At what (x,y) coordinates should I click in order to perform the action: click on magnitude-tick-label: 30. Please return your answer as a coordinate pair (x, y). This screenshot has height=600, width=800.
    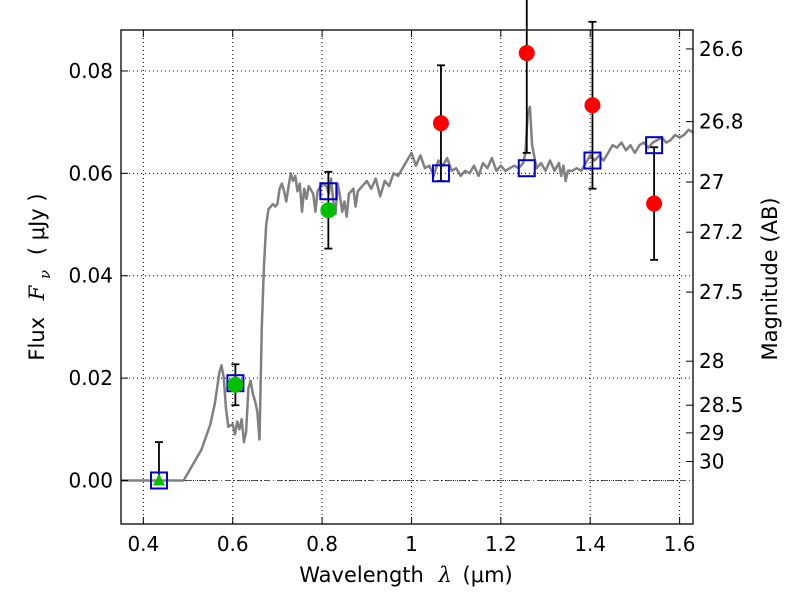
    Looking at the image, I should click on (711, 462).